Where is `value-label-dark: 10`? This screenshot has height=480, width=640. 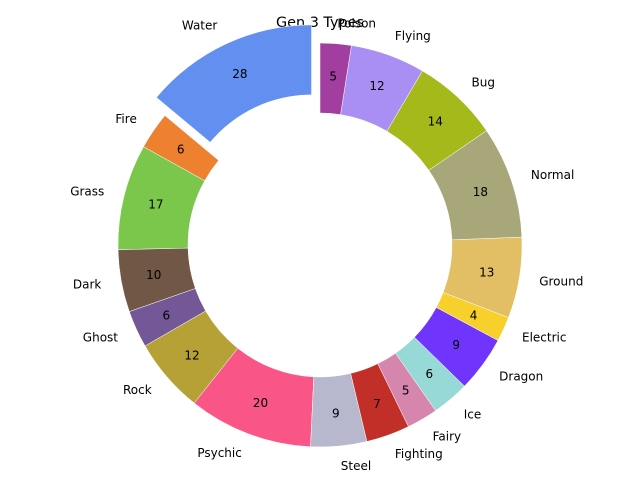 value-label-dark: 10 is located at coordinates (153, 275).